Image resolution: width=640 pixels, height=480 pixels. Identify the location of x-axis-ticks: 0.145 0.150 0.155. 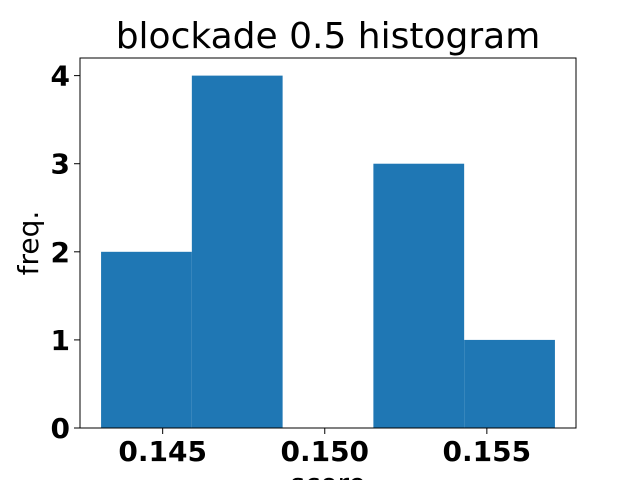
(324, 448).